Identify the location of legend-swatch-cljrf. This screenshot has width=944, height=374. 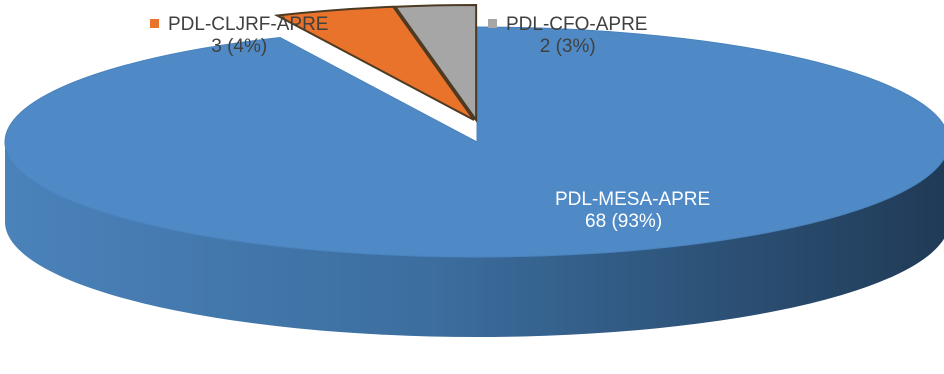
(154, 23).